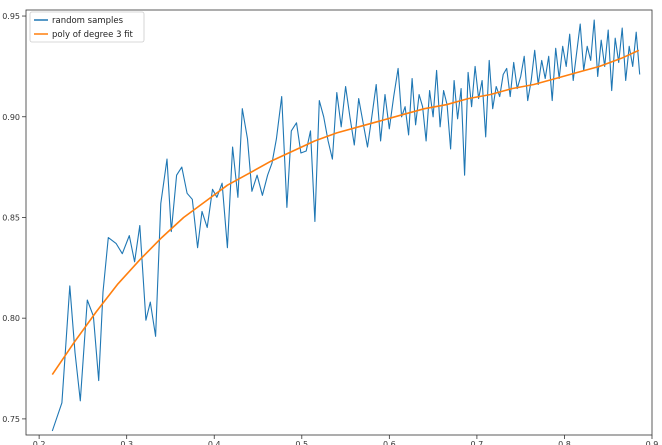 The image size is (662, 445). Describe the element at coordinates (389, 442) in the screenshot. I see `x-tick-label: 0.6` at that location.